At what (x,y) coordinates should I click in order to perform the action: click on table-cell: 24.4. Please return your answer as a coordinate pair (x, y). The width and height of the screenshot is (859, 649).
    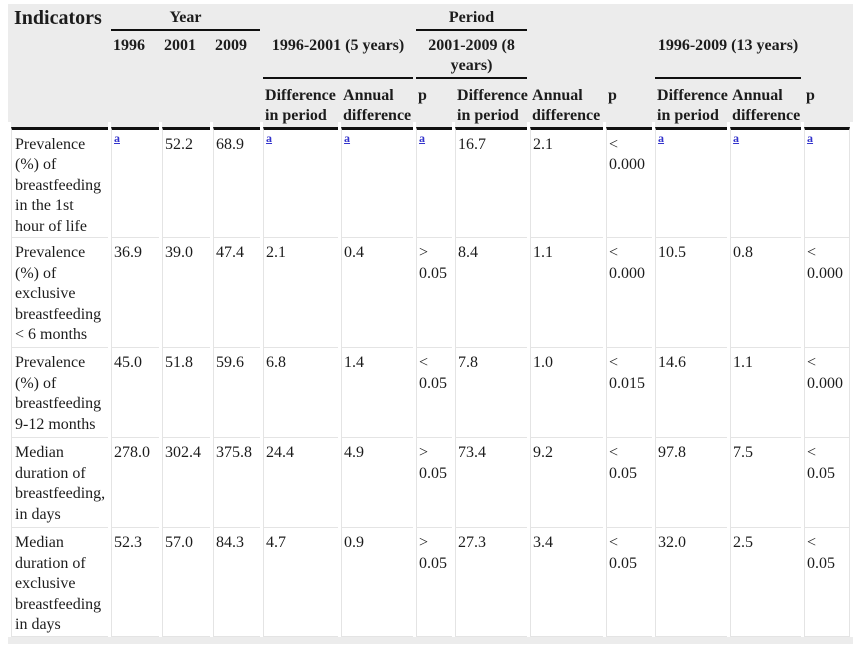
    Looking at the image, I should click on (301, 483).